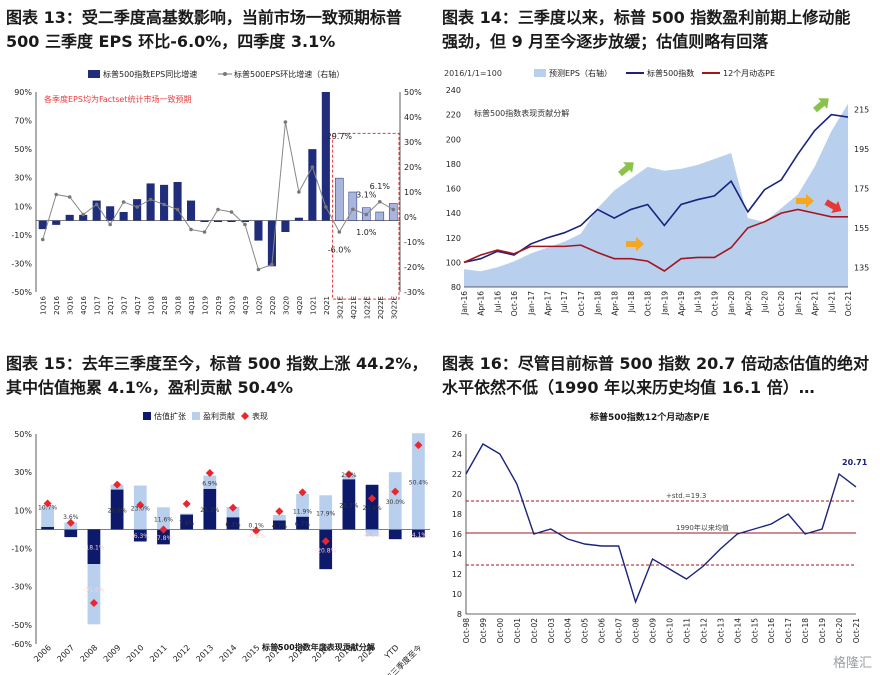 This screenshot has width=880, height=675. Describe the element at coordinates (581, 303) in the screenshot. I see `chart14-x-label: Oct-17` at that location.